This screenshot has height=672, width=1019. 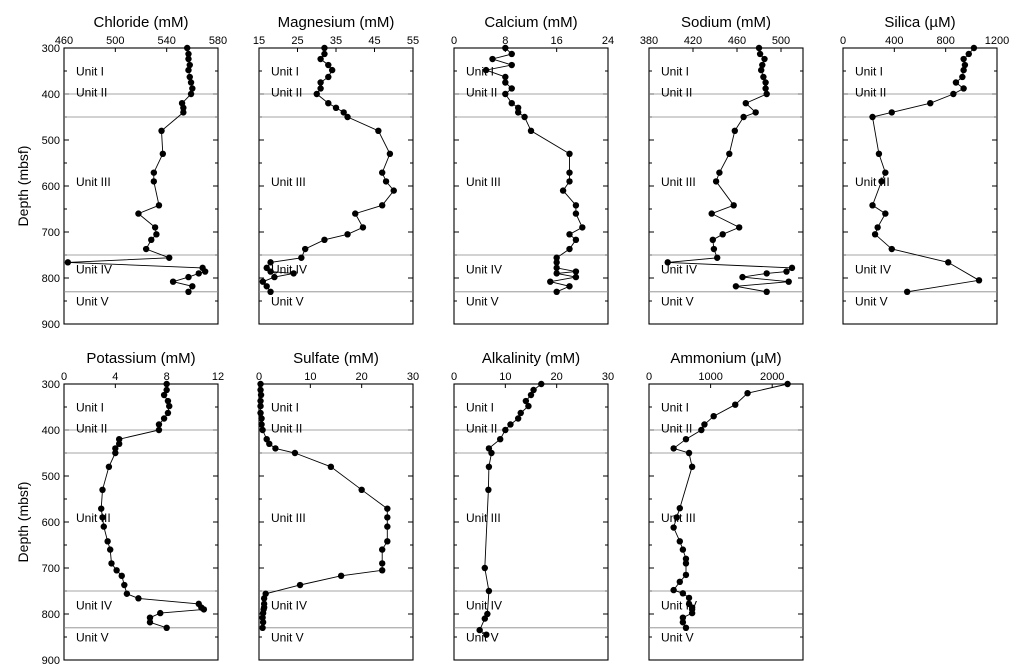 What do you see at coordinates (51, 325) in the screenshot?
I see `y-tick-label: 900` at bounding box center [51, 325].